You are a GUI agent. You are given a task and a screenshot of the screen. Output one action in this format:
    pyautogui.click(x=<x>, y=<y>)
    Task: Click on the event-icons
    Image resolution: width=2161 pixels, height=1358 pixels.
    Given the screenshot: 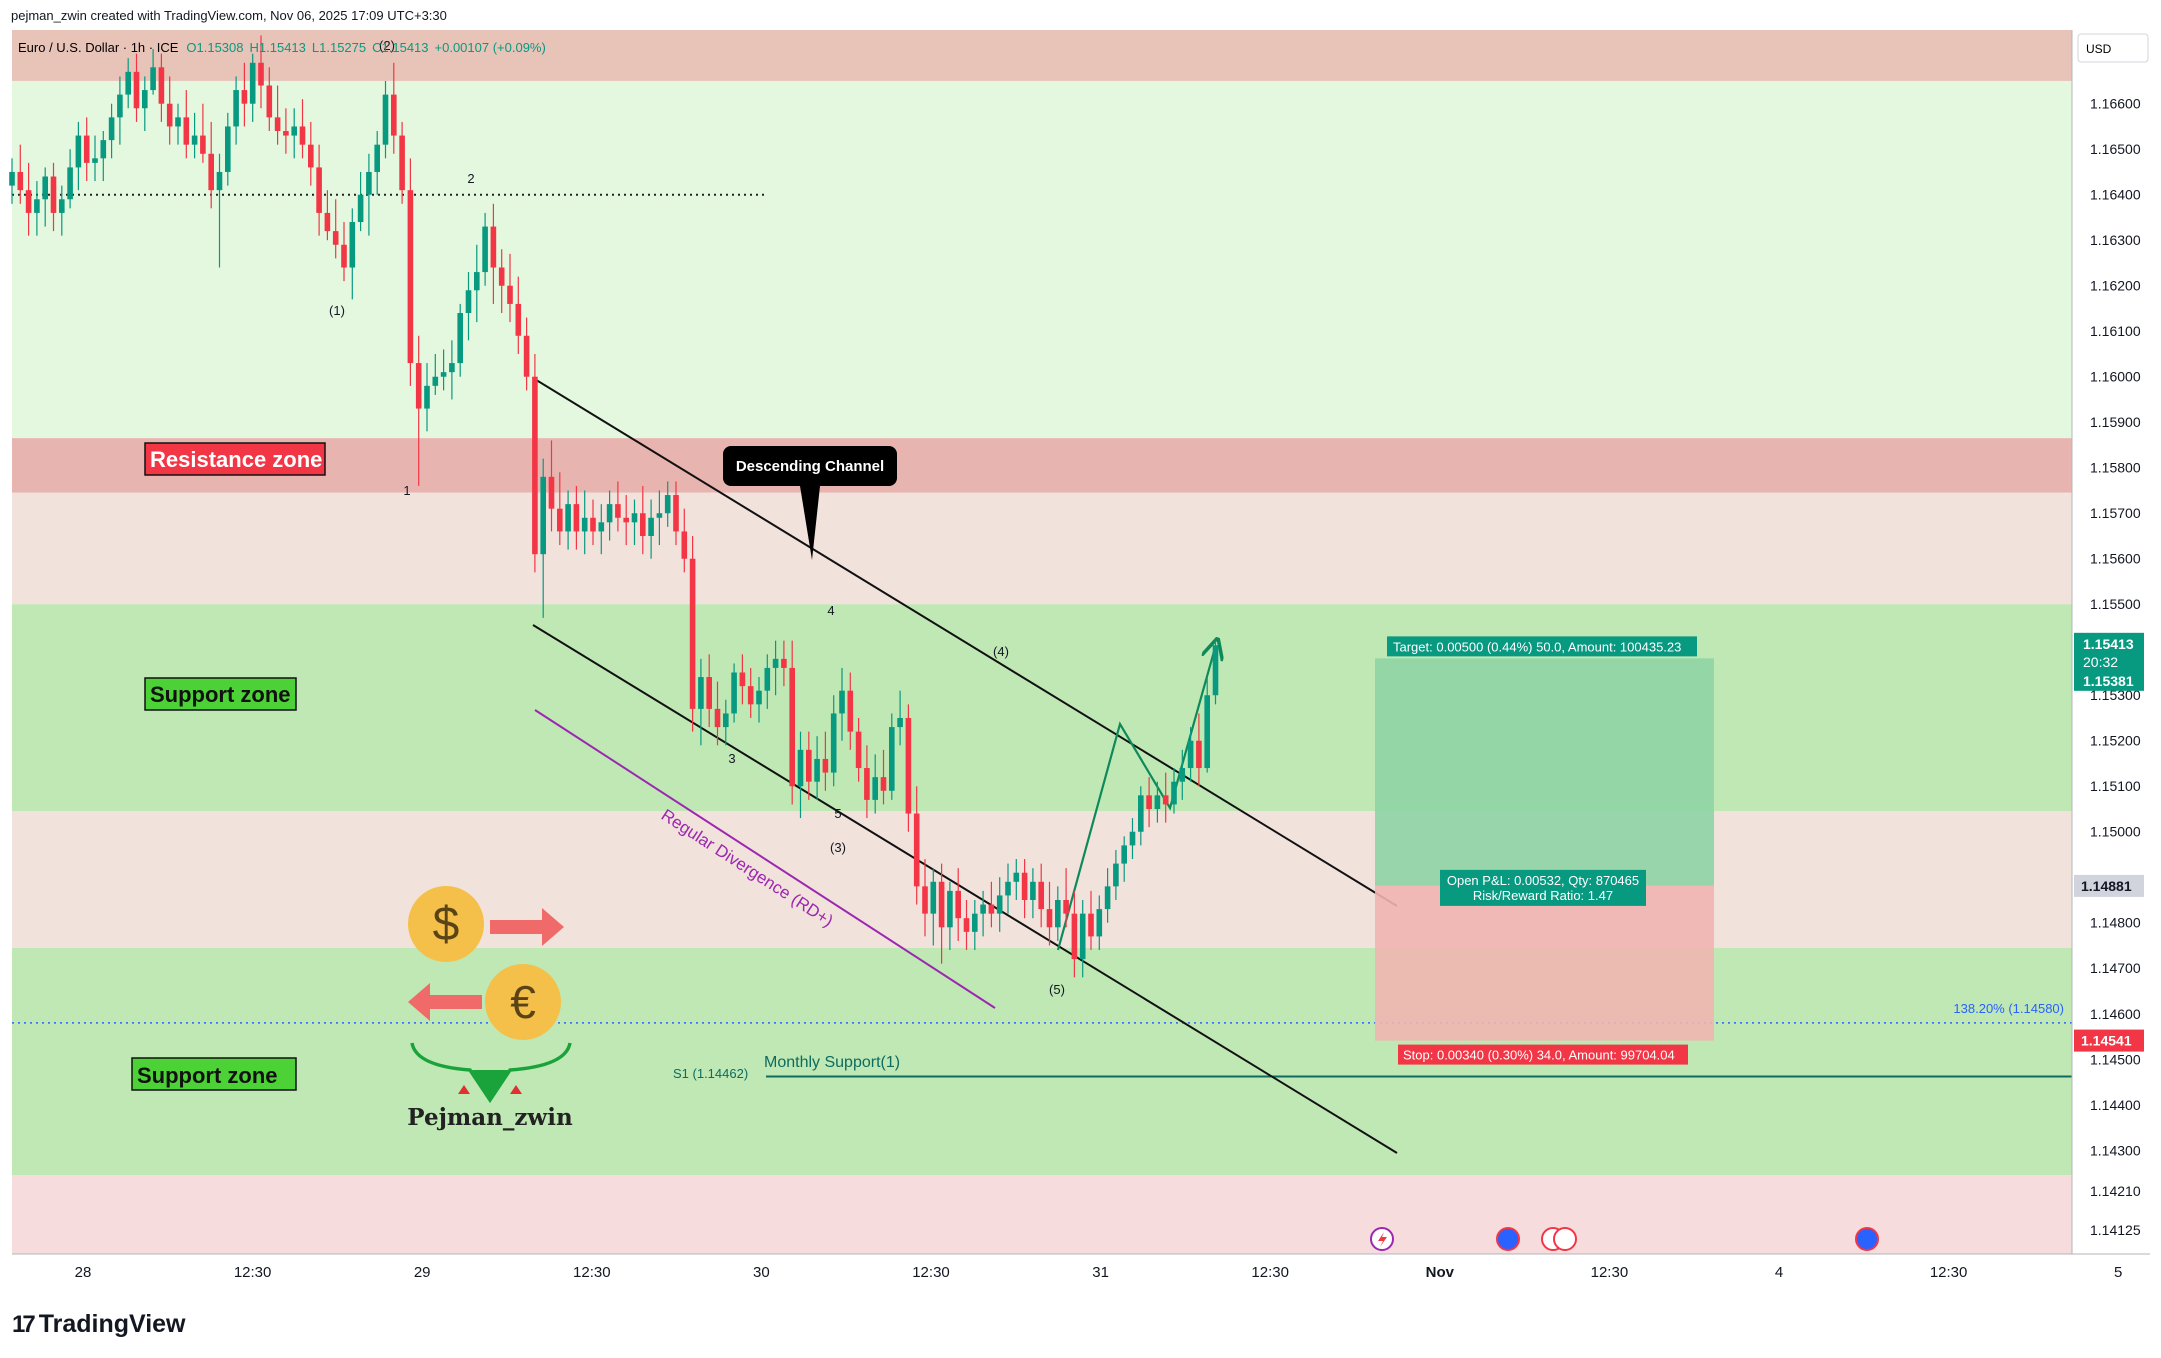 What is the action you would take?
    pyautogui.click(x=1624, y=1239)
    